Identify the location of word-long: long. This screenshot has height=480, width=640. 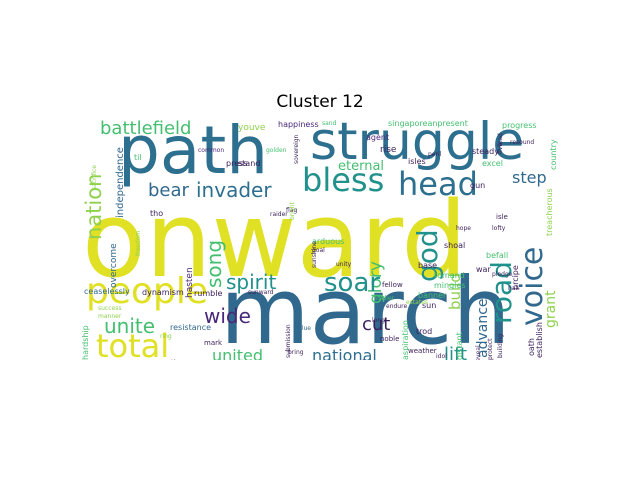
(378, 320).